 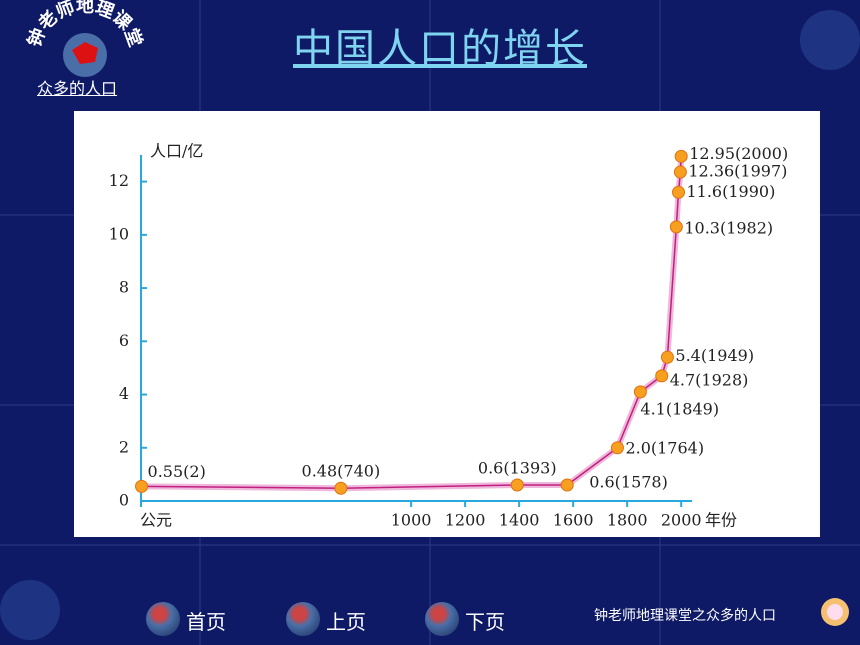 What do you see at coordinates (124, 287) in the screenshot?
I see `y-tick-label: 8` at bounding box center [124, 287].